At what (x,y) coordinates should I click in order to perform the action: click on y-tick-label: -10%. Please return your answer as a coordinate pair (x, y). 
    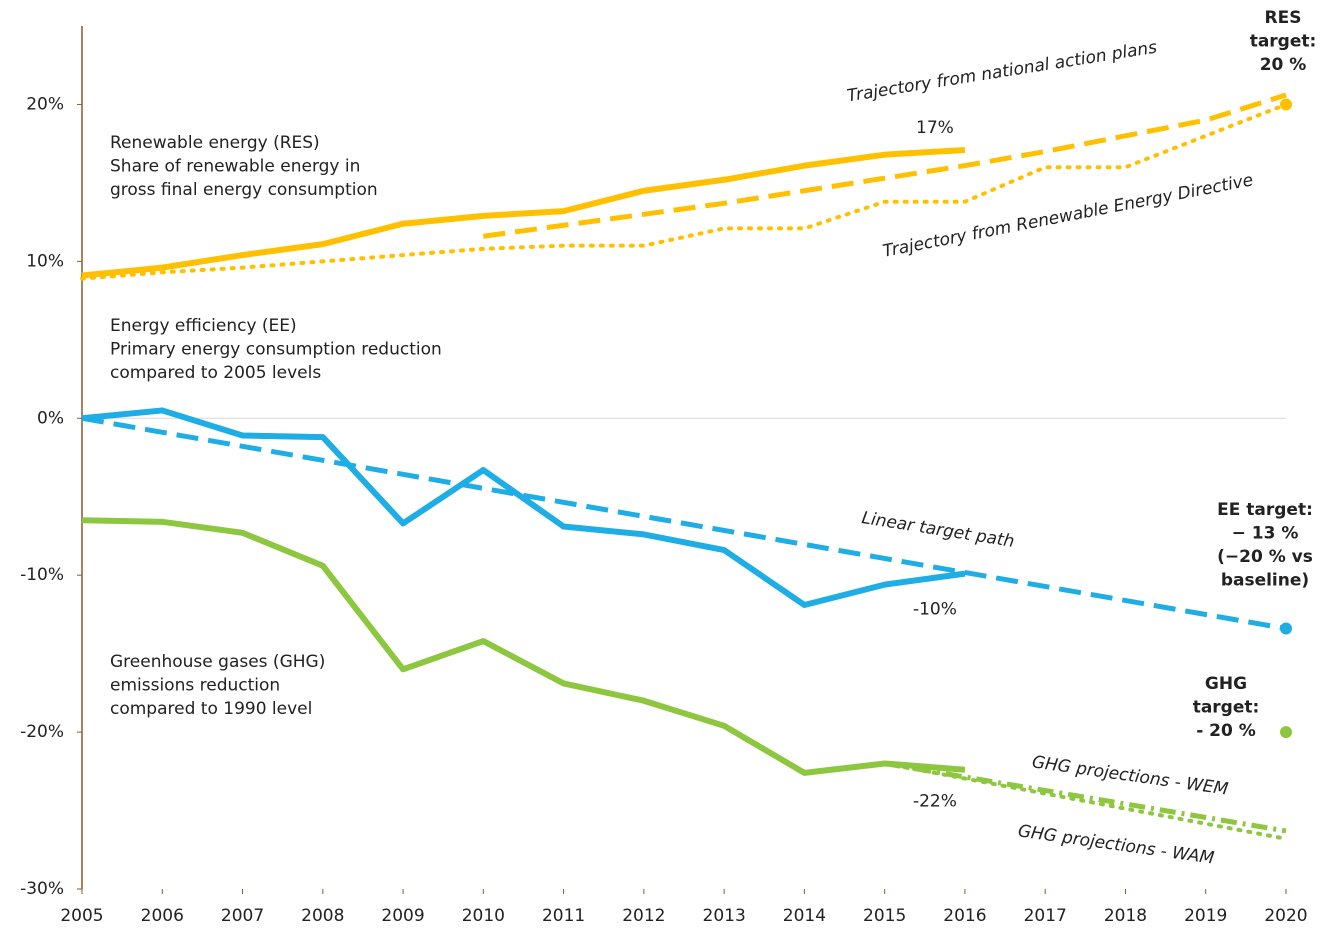
    Looking at the image, I should click on (42, 575).